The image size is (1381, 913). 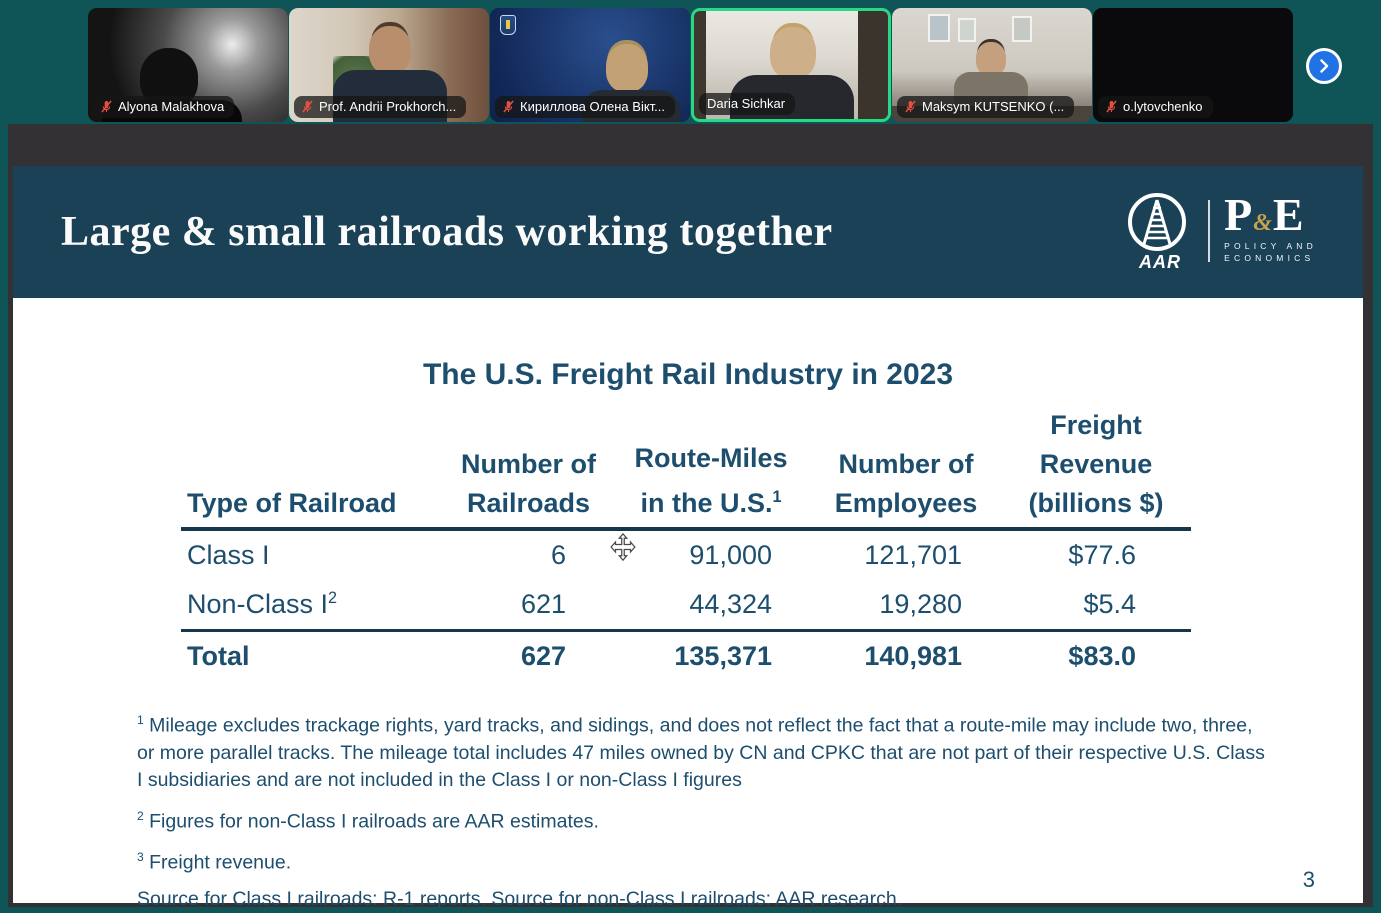 What do you see at coordinates (1270, 246) in the screenshot?
I see `logo-subtitle-line1: POLICY AND` at bounding box center [1270, 246].